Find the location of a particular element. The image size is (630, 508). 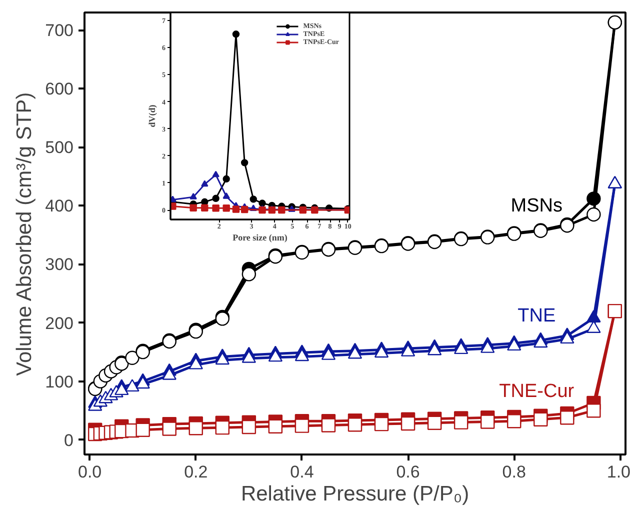

y-tick-label: 500 is located at coordinates (59, 148).